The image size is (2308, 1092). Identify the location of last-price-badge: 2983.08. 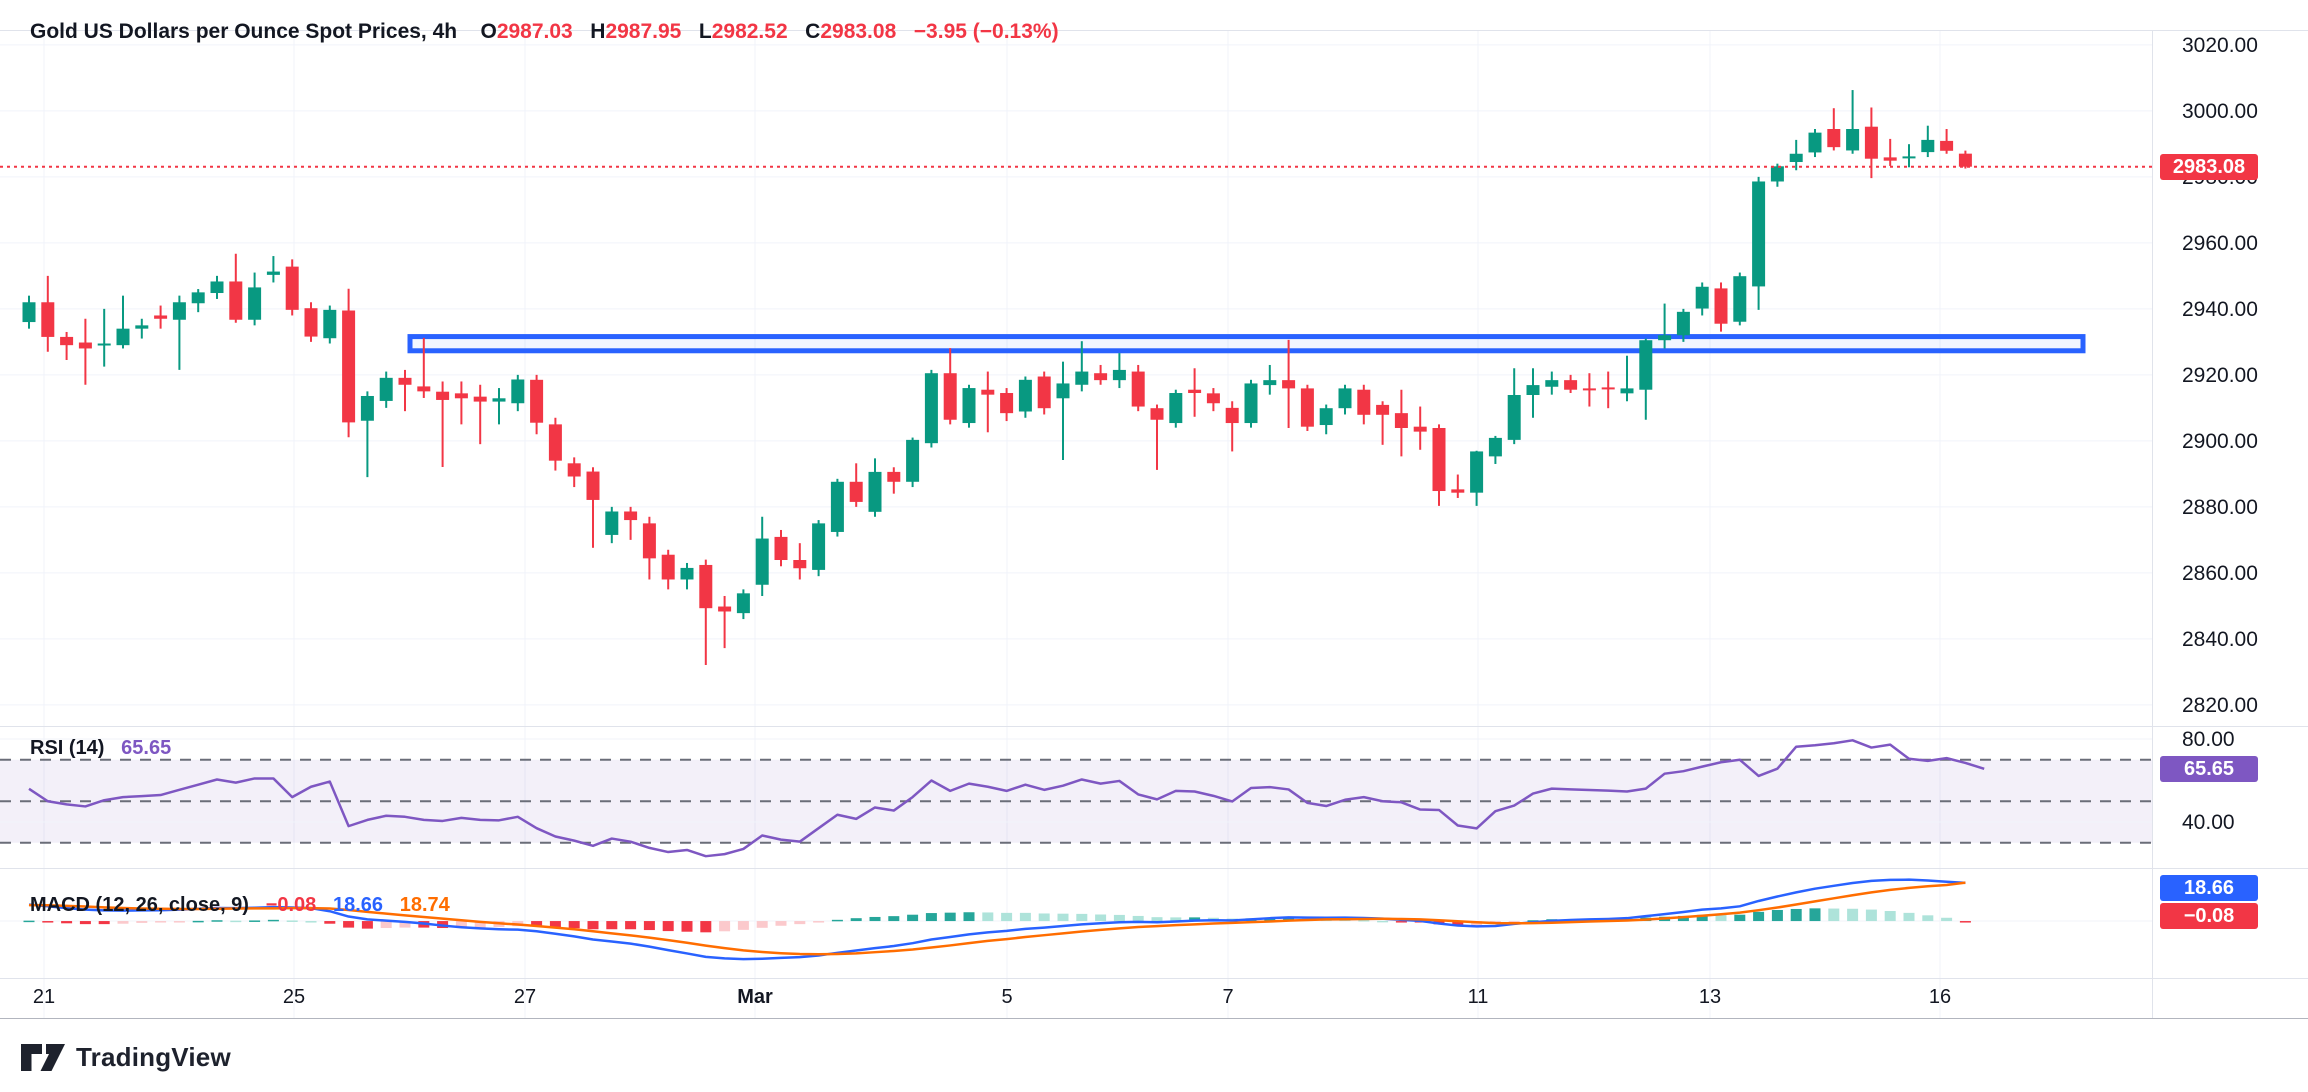
(2209, 166).